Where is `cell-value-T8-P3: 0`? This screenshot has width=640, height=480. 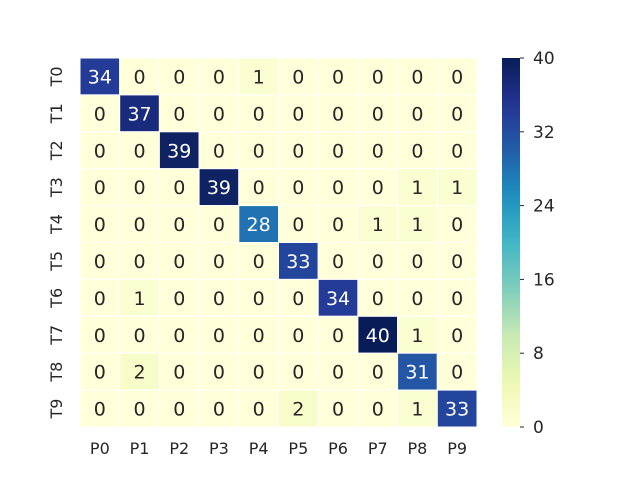 cell-value-T8-P3: 0 is located at coordinates (219, 373).